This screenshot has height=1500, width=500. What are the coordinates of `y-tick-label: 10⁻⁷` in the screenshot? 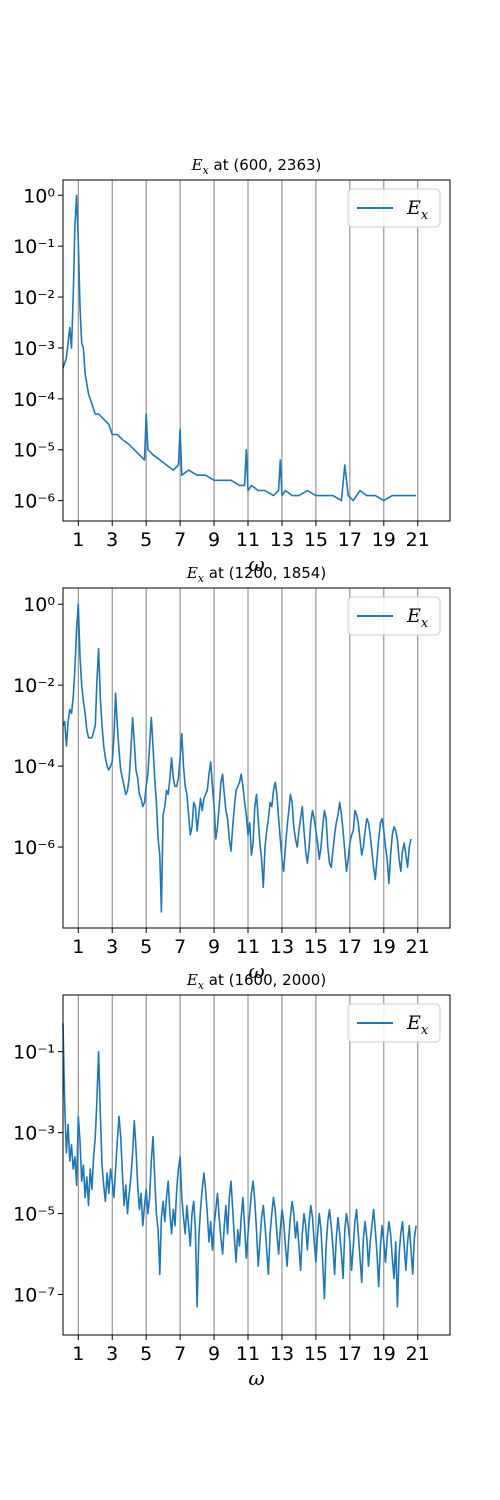 It's located at (34, 1296).